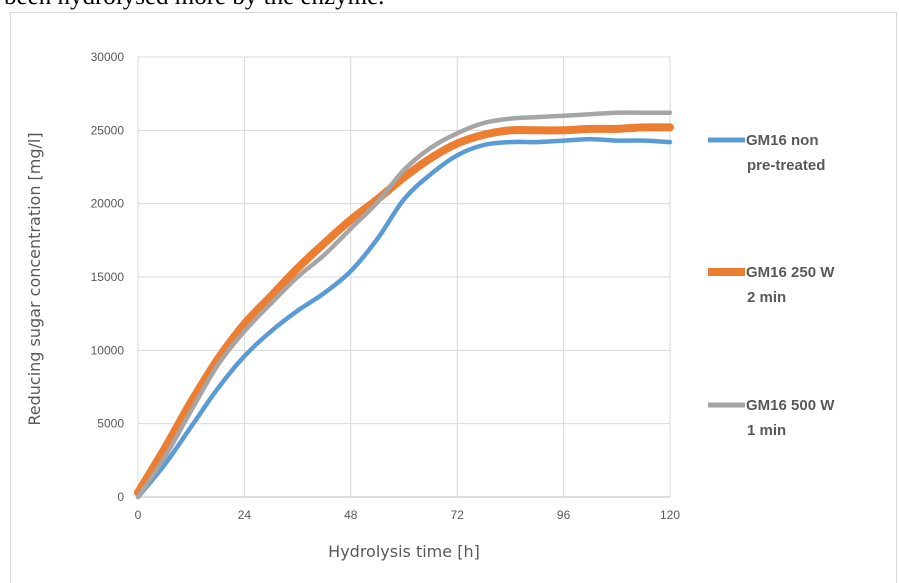  What do you see at coordinates (408, 515) in the screenshot?
I see `x-axis-tick-labels: 0 24 48 72 96 120` at bounding box center [408, 515].